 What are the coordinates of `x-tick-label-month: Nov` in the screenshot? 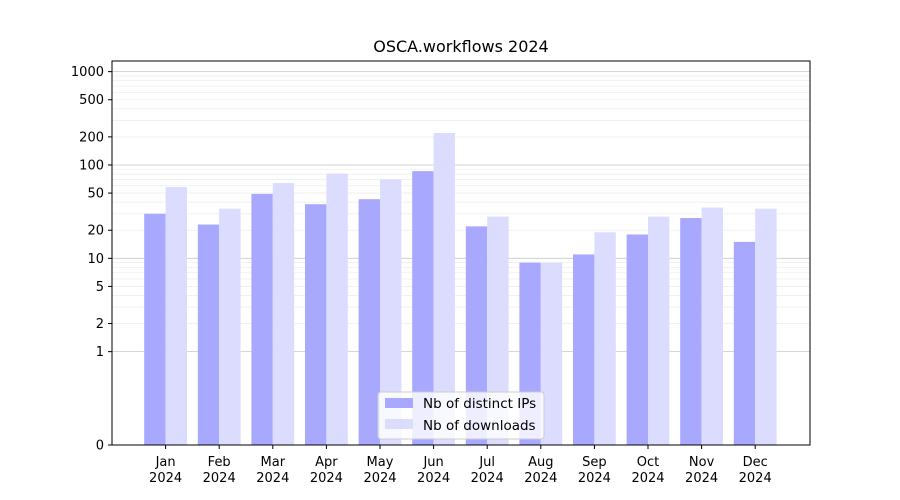 It's located at (702, 462).